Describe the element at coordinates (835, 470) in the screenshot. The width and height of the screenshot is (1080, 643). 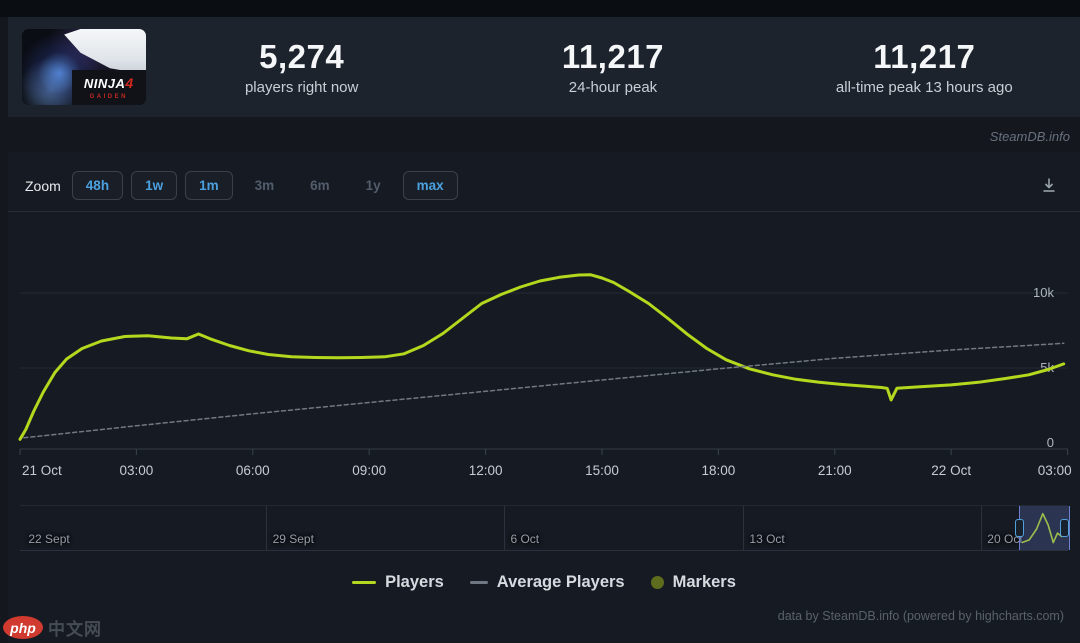
I see `x-axis-label: 21:00` at that location.